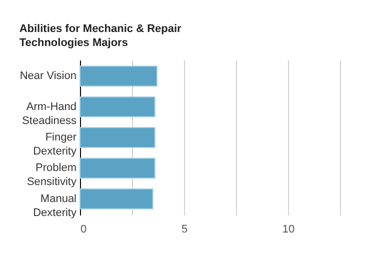 The width and height of the screenshot is (370, 278). I want to click on x-tick-label: 5, so click(184, 230).